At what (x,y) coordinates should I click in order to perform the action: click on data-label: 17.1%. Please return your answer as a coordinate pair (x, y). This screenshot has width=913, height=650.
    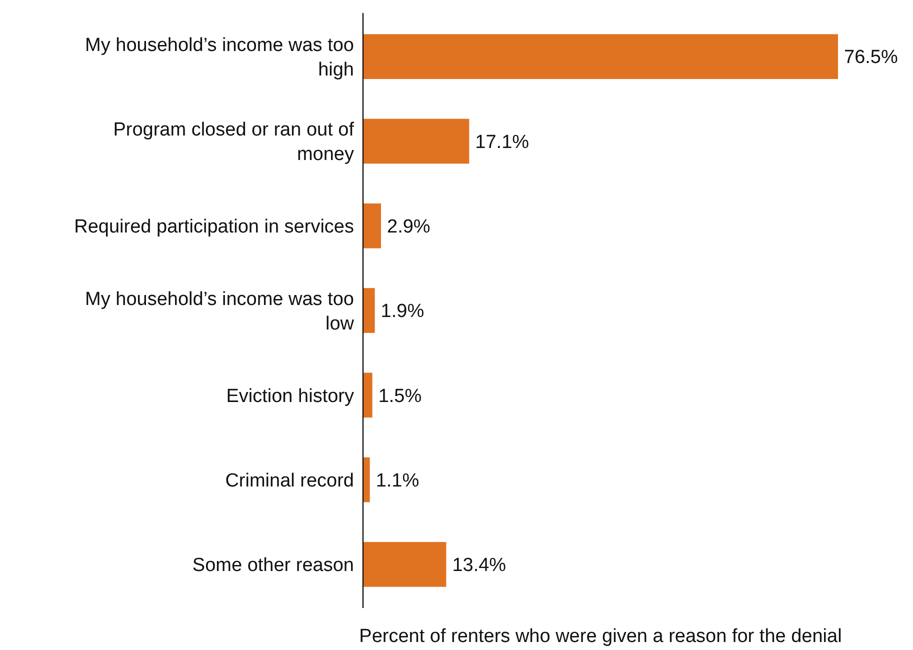
    Looking at the image, I should click on (502, 142).